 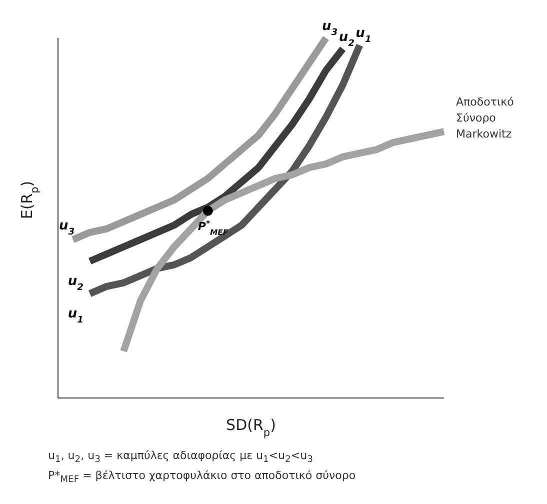 I want to click on series-label: Αποδοτικό Σύνορο Markowitz, so click(x=485, y=118).